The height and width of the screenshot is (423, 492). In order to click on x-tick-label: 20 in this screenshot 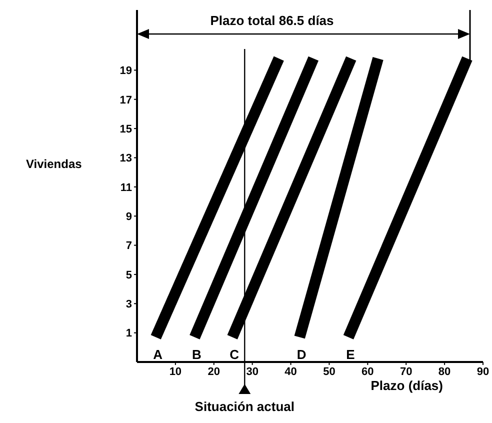, I will do `click(214, 372)`.